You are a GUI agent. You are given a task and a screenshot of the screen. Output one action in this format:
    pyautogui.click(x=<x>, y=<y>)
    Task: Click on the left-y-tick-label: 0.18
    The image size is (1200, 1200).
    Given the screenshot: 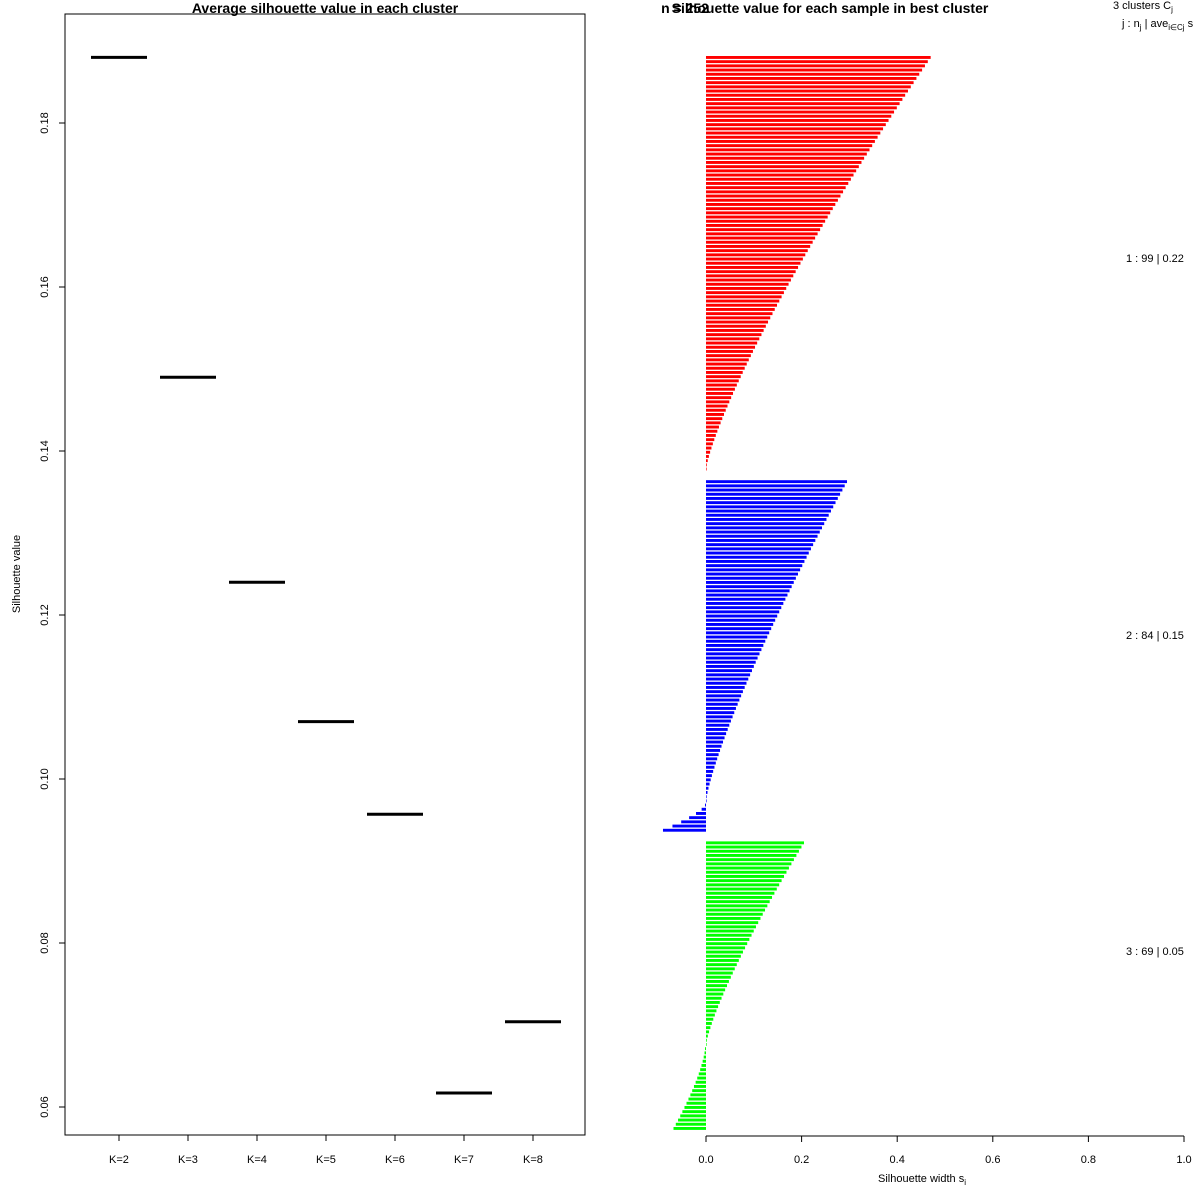 What is the action you would take?
    pyautogui.click(x=45, y=122)
    